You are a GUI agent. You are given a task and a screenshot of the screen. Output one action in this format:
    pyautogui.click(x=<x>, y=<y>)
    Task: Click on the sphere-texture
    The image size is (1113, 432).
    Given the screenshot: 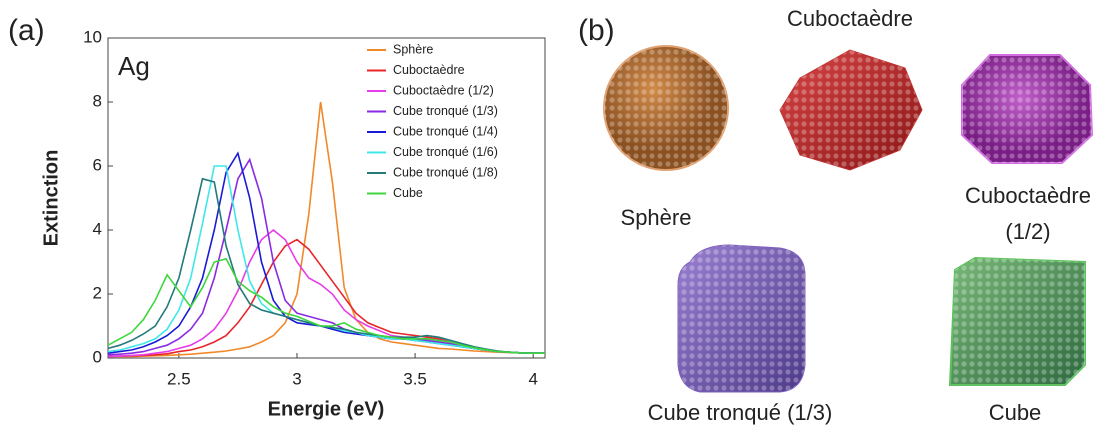 What is the action you would take?
    pyautogui.click(x=666, y=108)
    